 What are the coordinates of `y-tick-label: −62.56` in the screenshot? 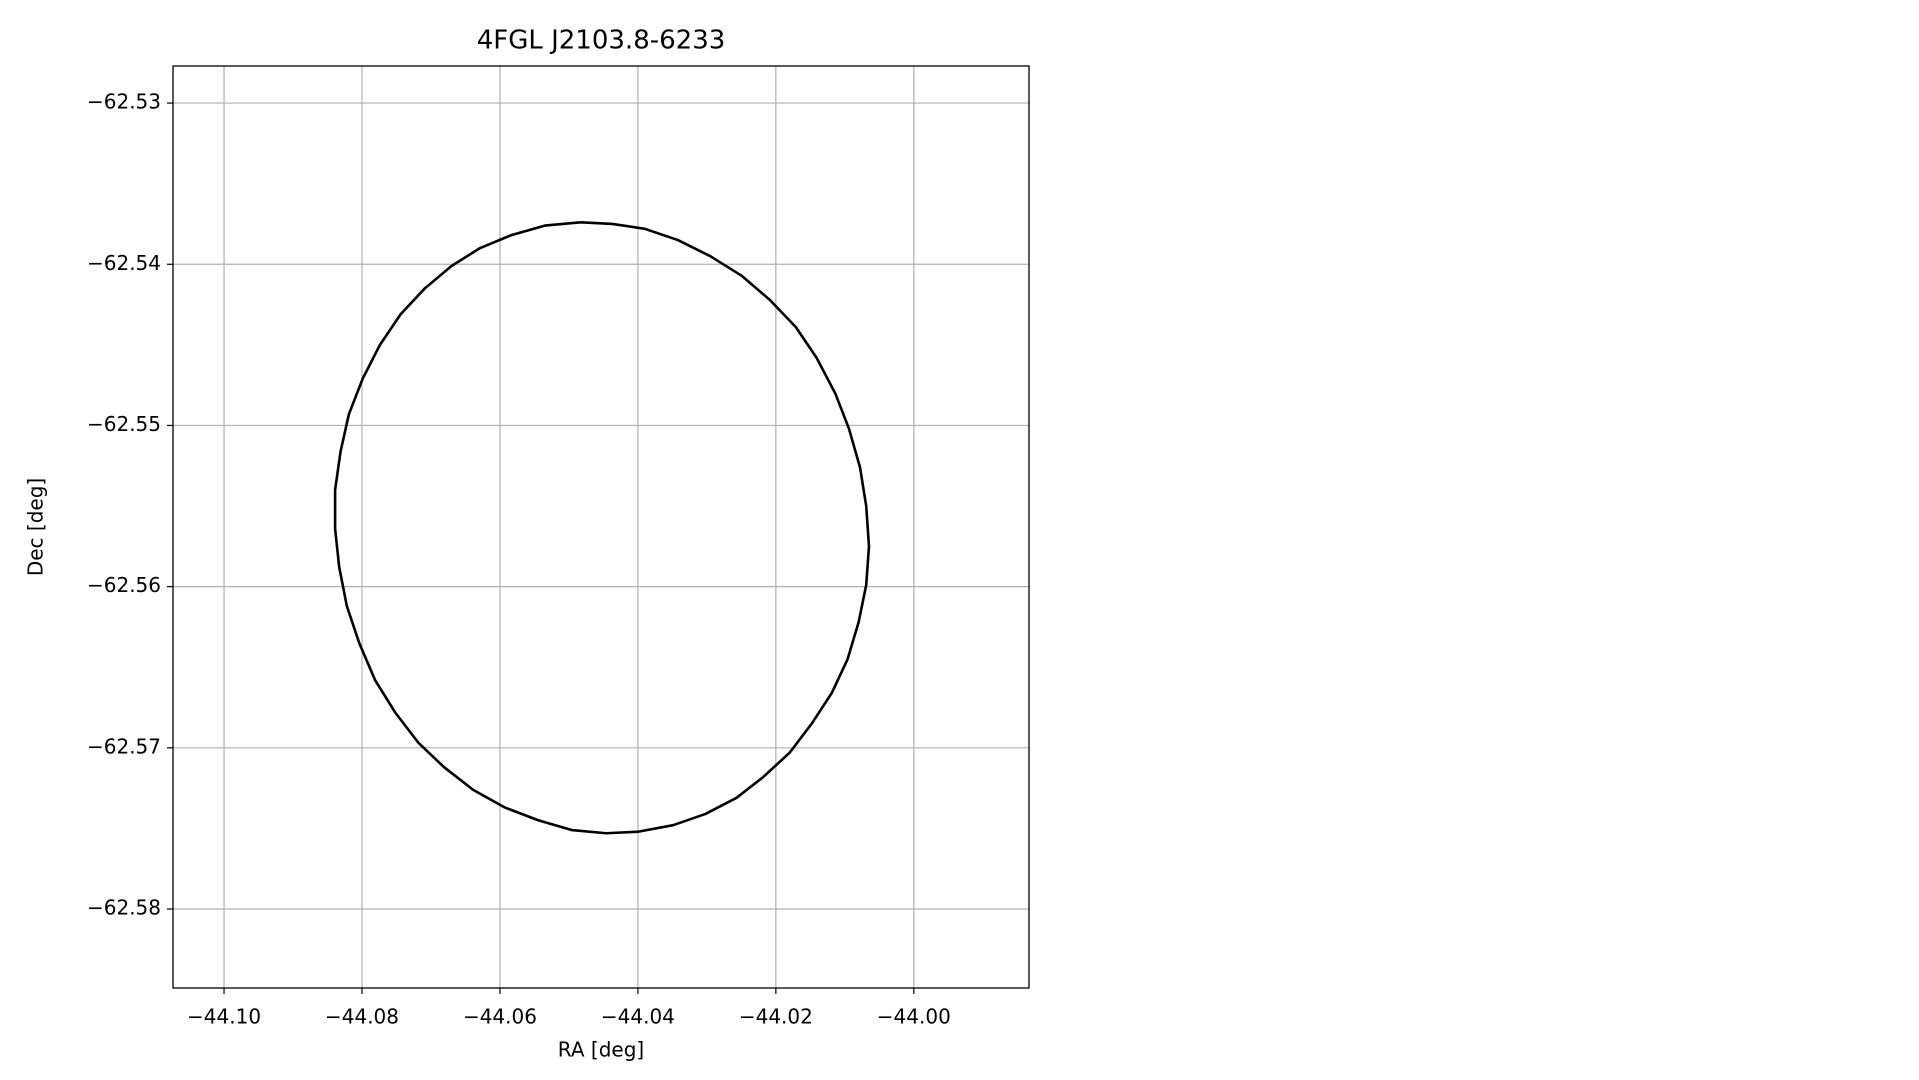 It's located at (124, 585).